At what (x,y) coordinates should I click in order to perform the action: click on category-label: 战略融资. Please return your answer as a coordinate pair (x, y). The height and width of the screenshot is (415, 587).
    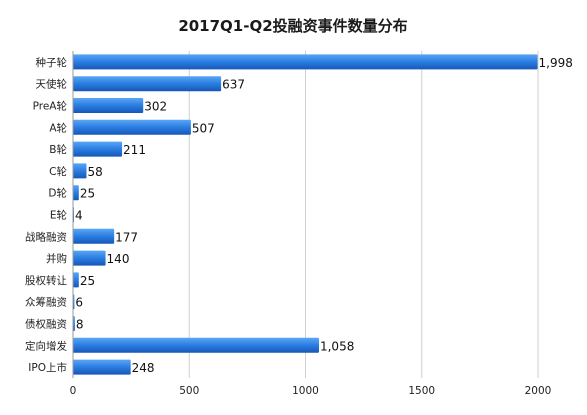
    Looking at the image, I should click on (46, 236).